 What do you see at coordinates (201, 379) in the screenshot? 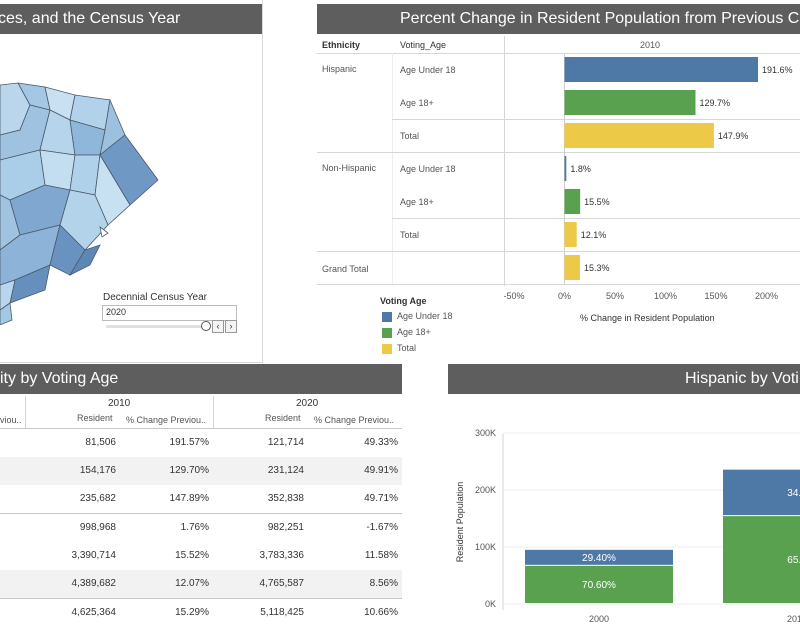
I see `table-panel-title: ity by Voting Age` at bounding box center [201, 379].